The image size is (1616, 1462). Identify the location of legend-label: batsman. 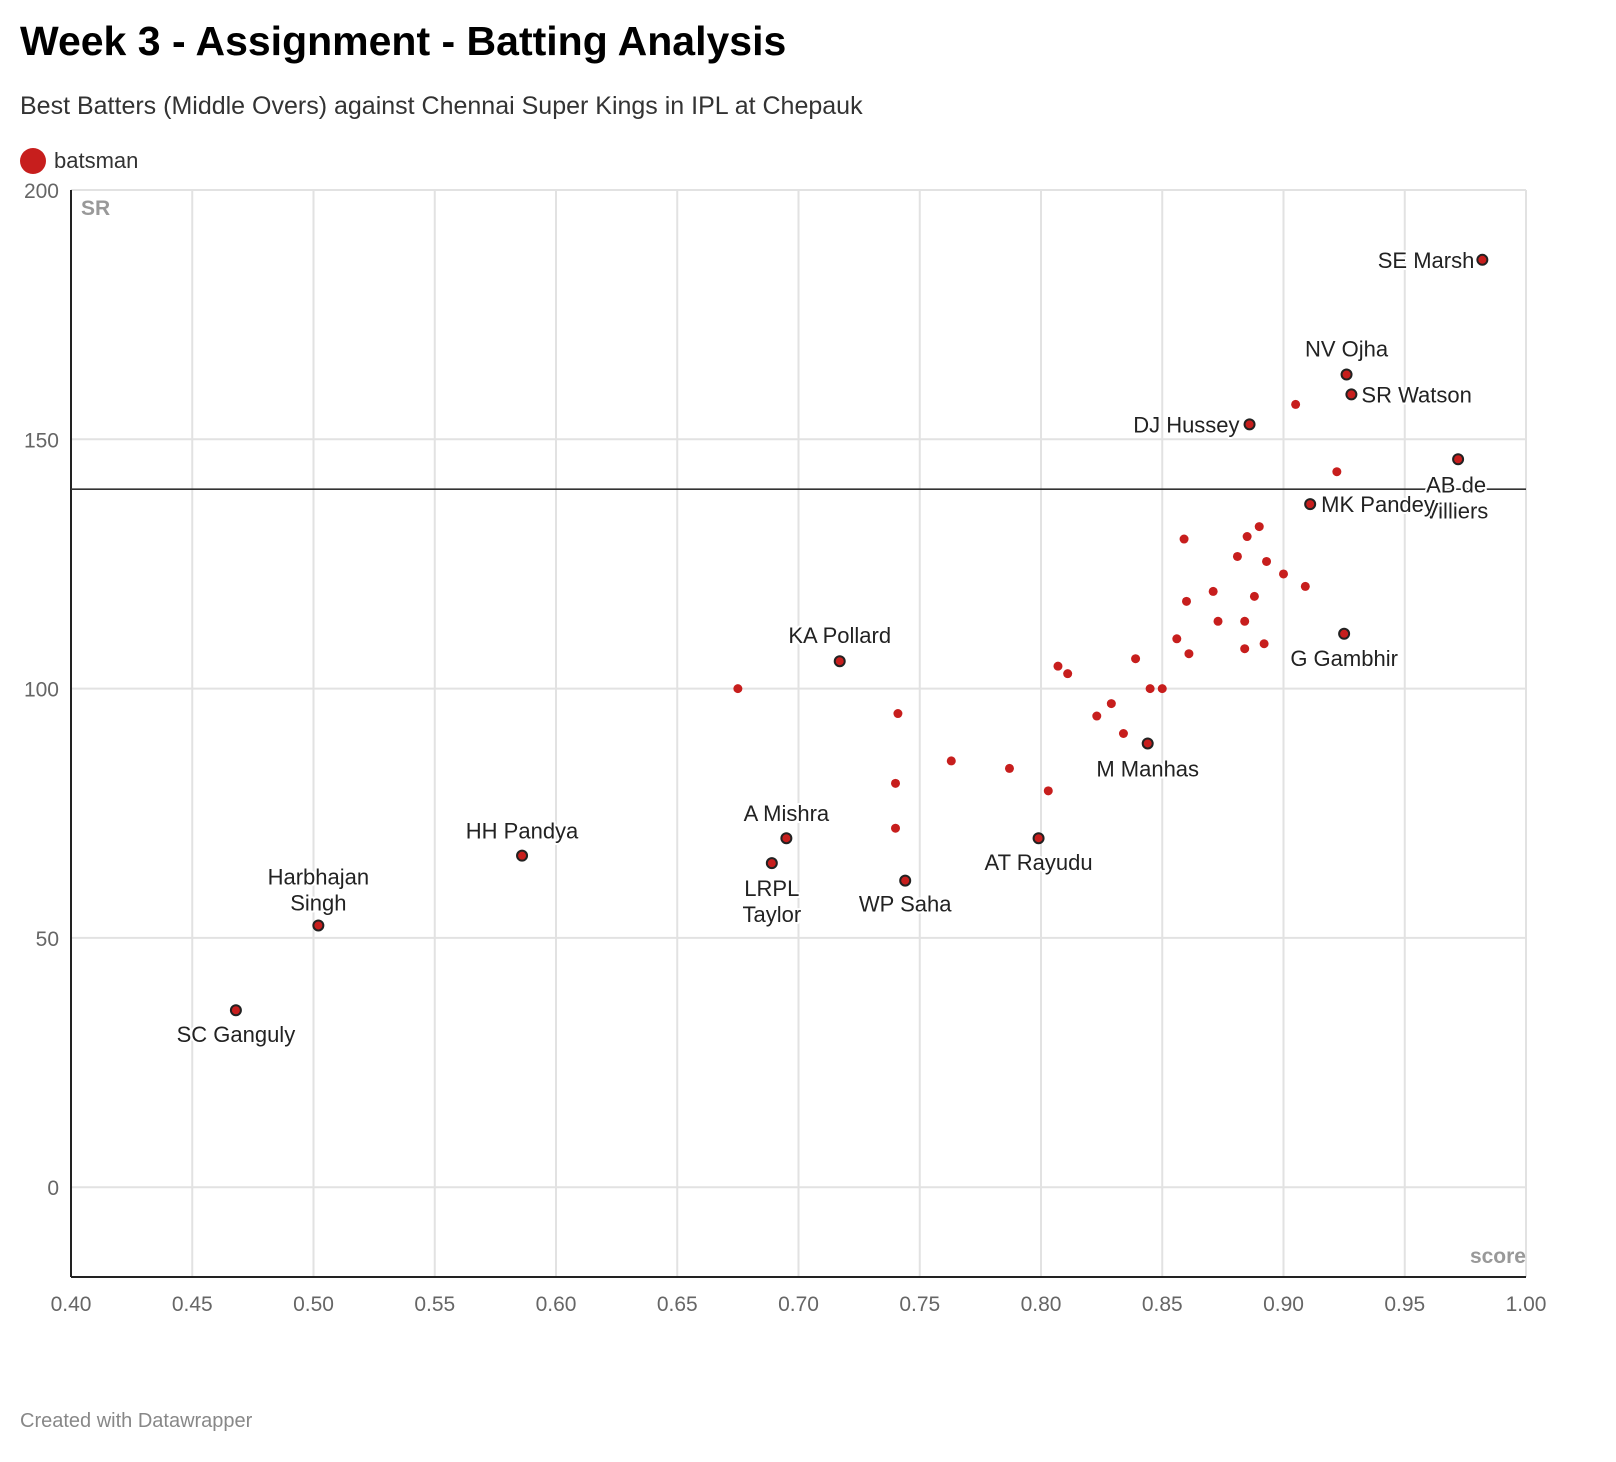
(96, 160).